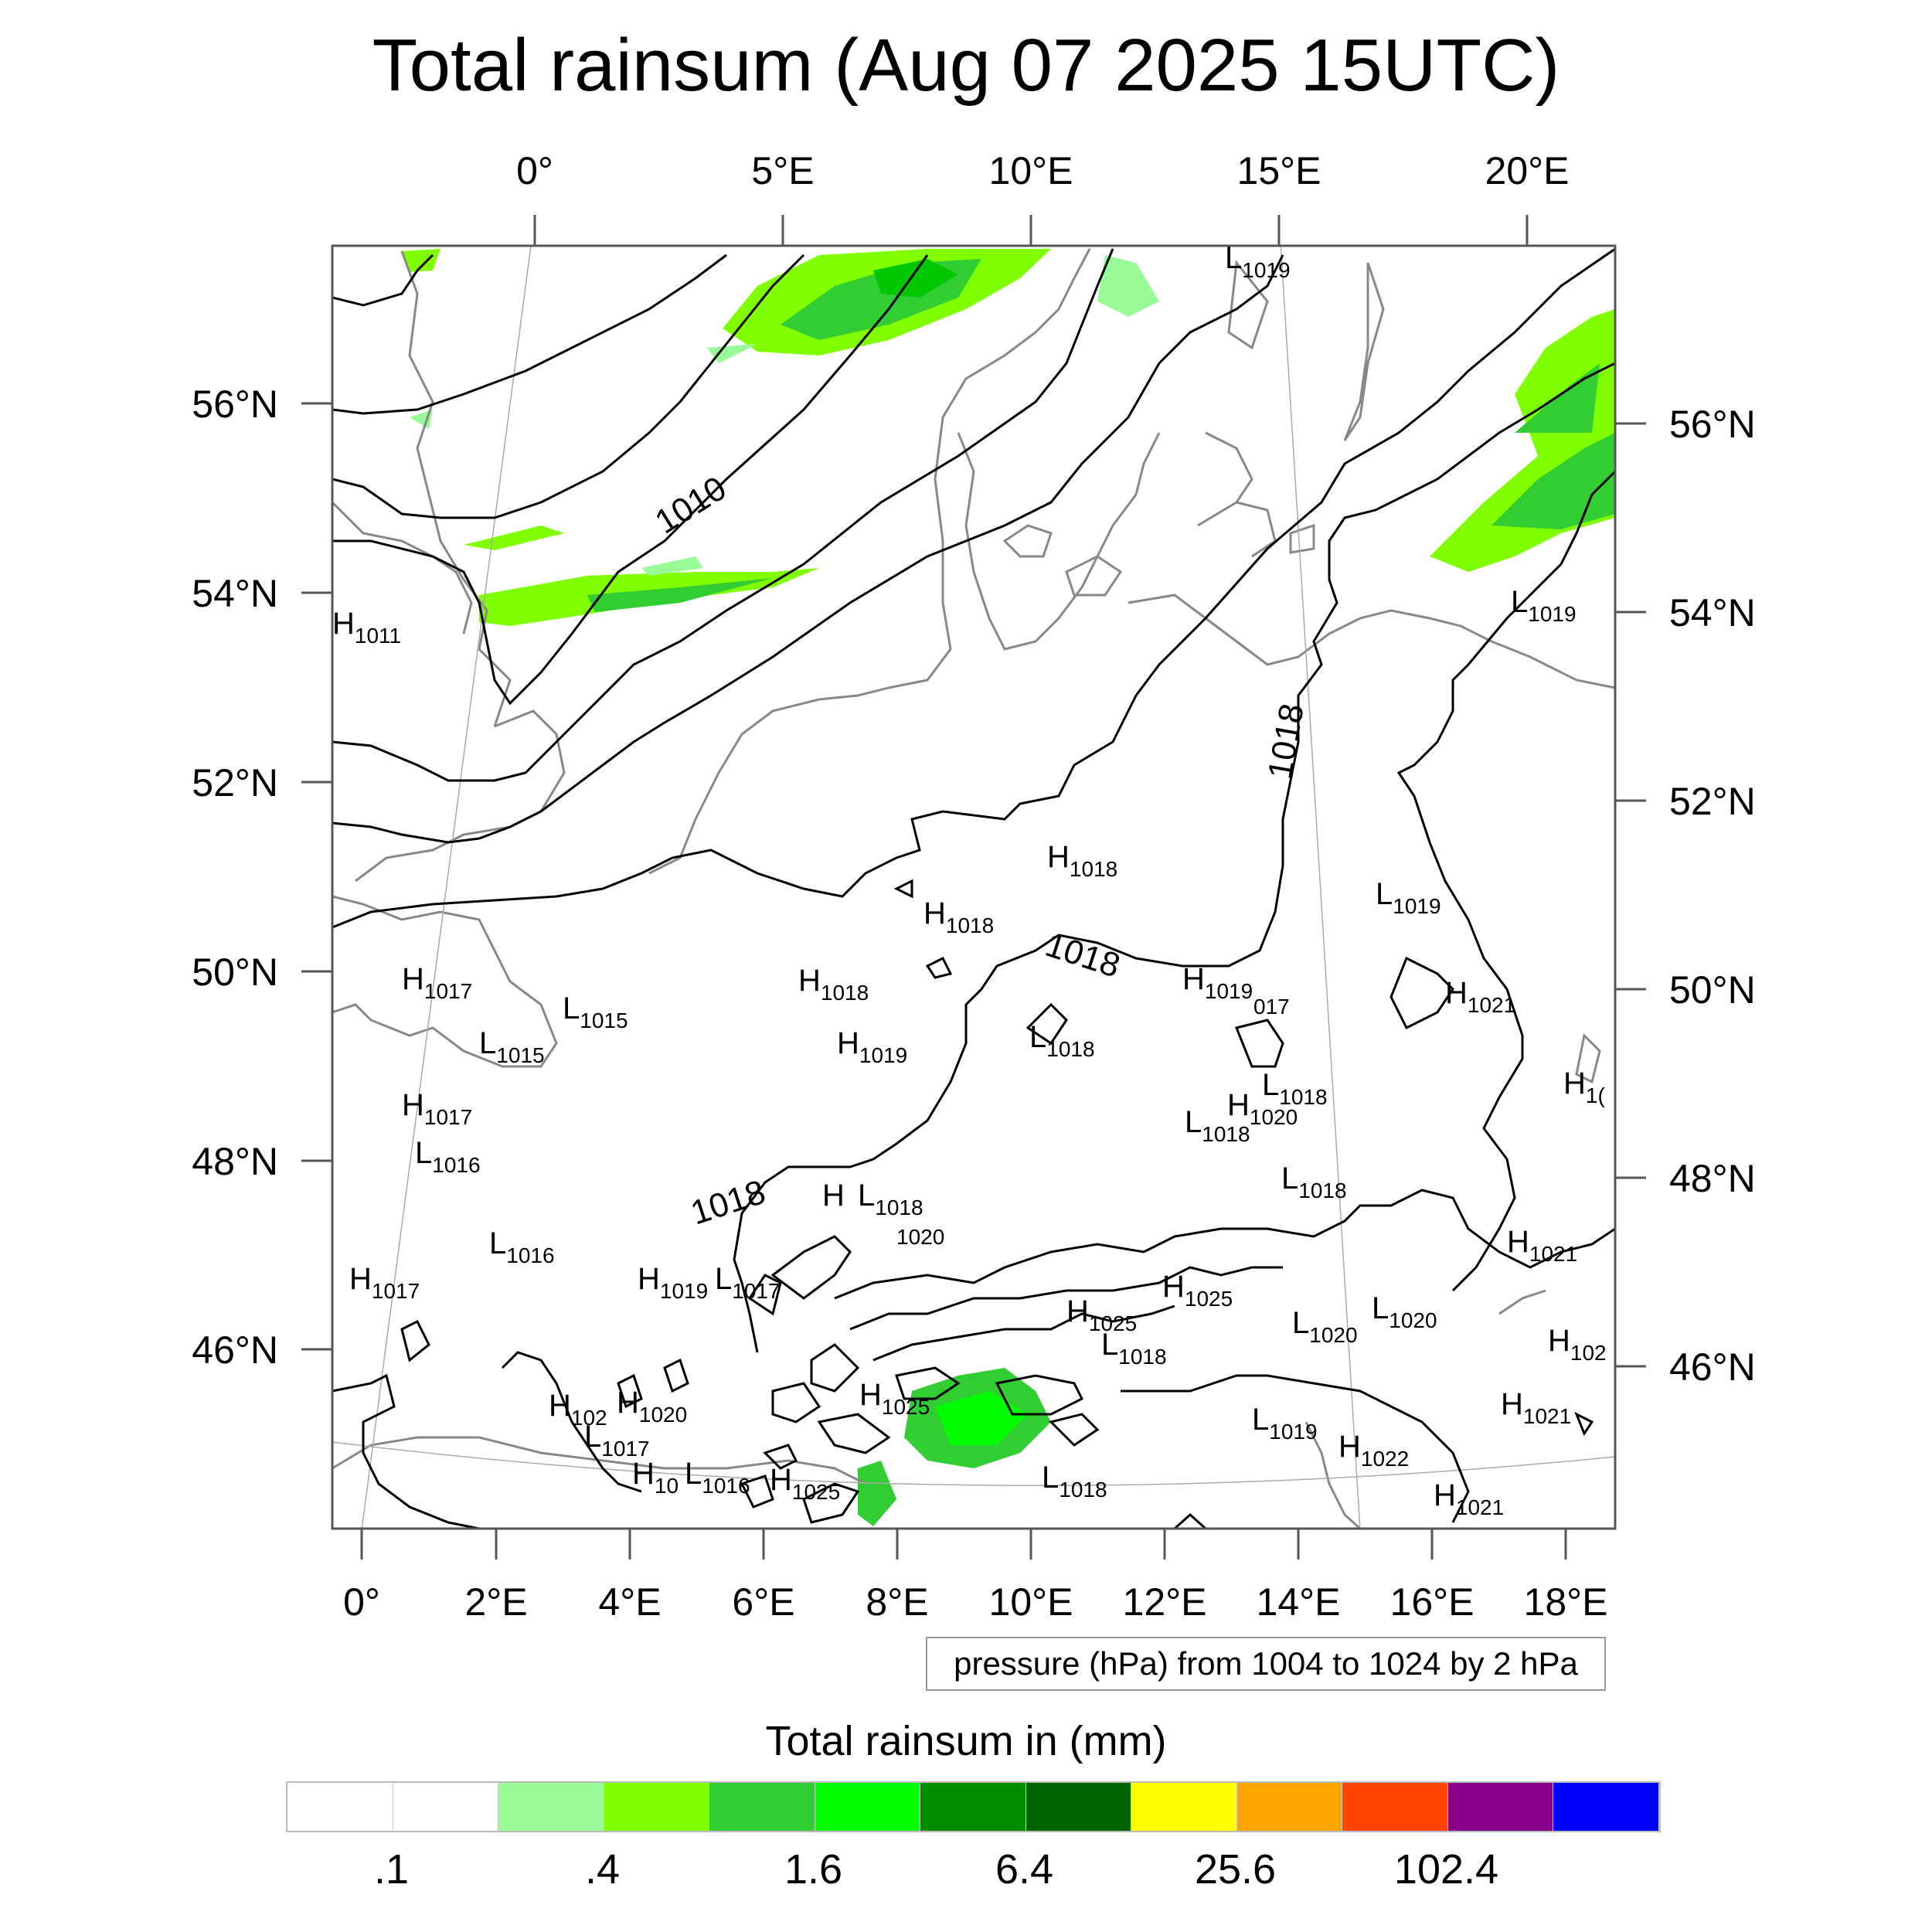 This screenshot has width=1932, height=1932. I want to click on colorbar, so click(974, 1807).